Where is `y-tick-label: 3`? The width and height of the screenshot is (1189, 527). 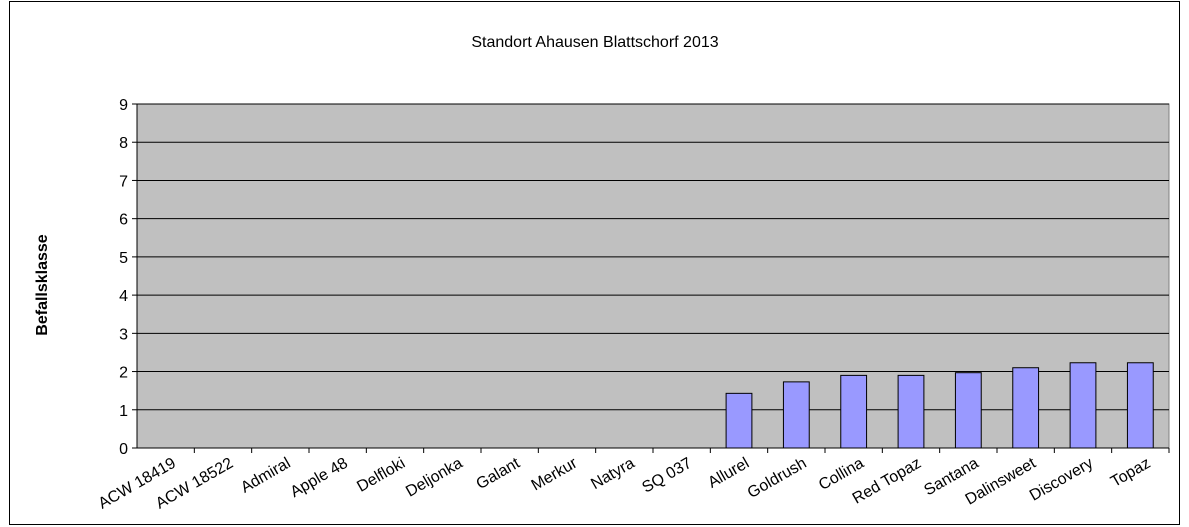 y-tick-label: 3 is located at coordinates (123, 334).